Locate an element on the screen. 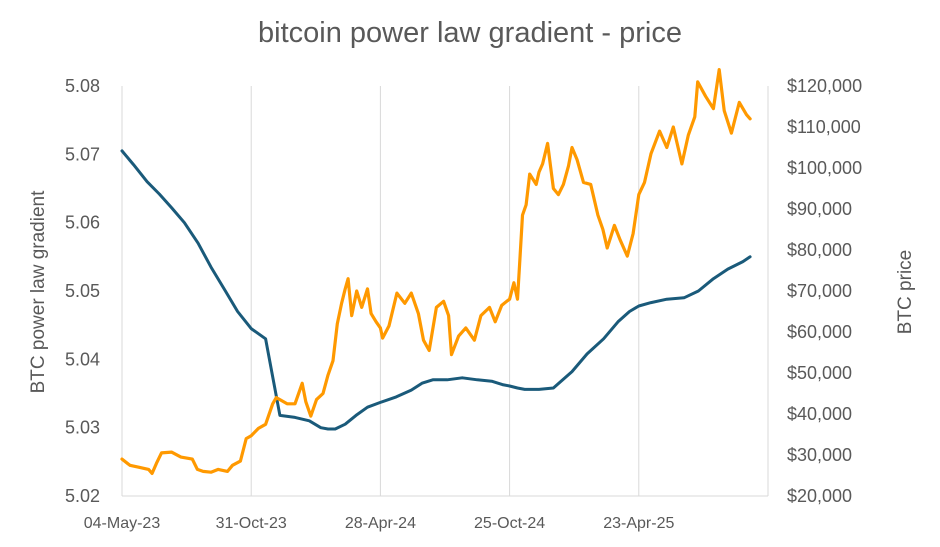 This screenshot has height=547, width=940. right-tick-label: $60,000 is located at coordinates (819, 332).